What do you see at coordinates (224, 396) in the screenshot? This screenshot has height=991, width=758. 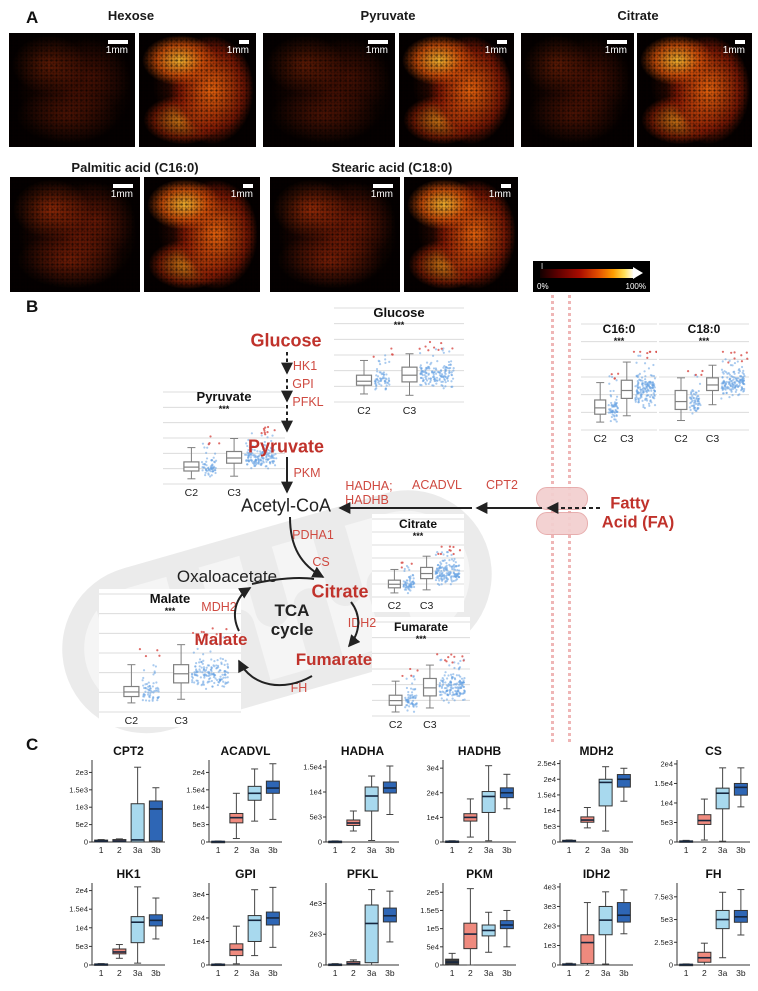 I see `svg-text: Pyruvate` at bounding box center [224, 396].